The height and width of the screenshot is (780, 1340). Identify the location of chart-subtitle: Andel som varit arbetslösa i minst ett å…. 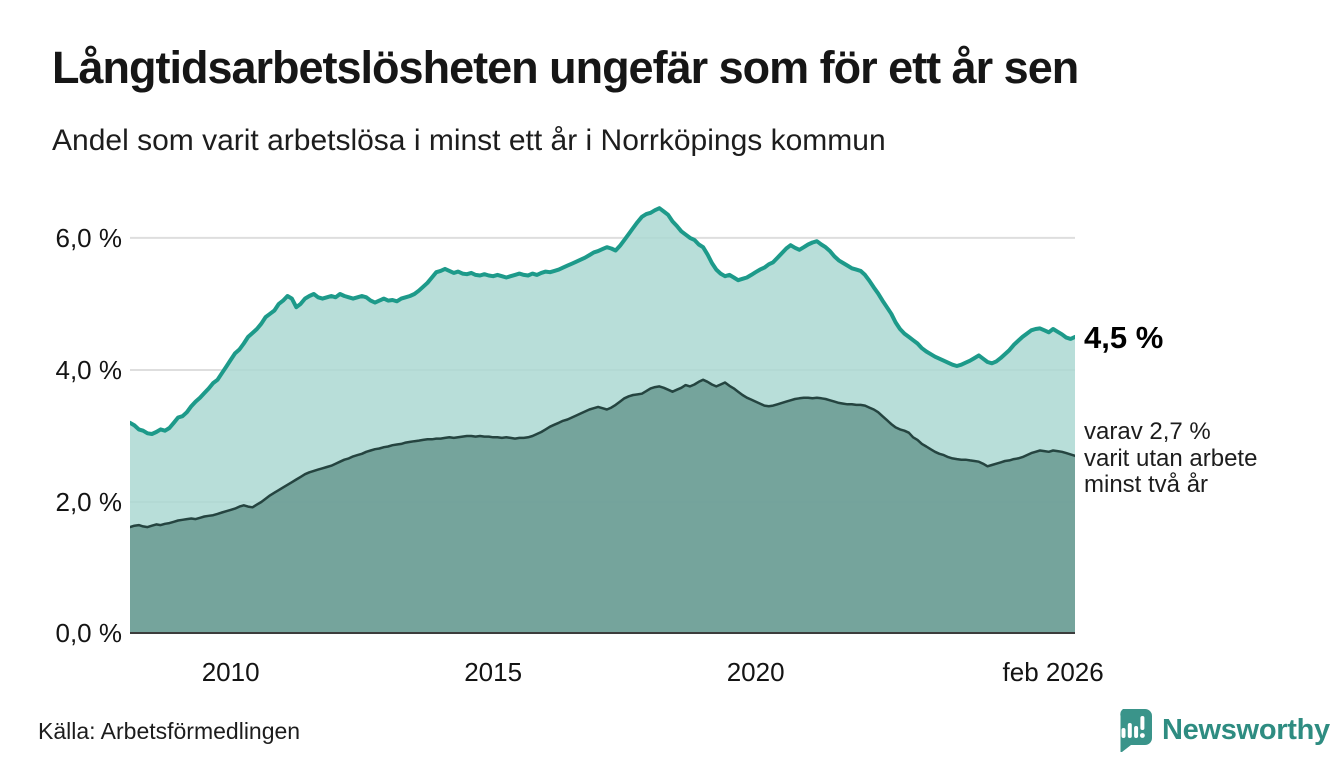
(469, 140).